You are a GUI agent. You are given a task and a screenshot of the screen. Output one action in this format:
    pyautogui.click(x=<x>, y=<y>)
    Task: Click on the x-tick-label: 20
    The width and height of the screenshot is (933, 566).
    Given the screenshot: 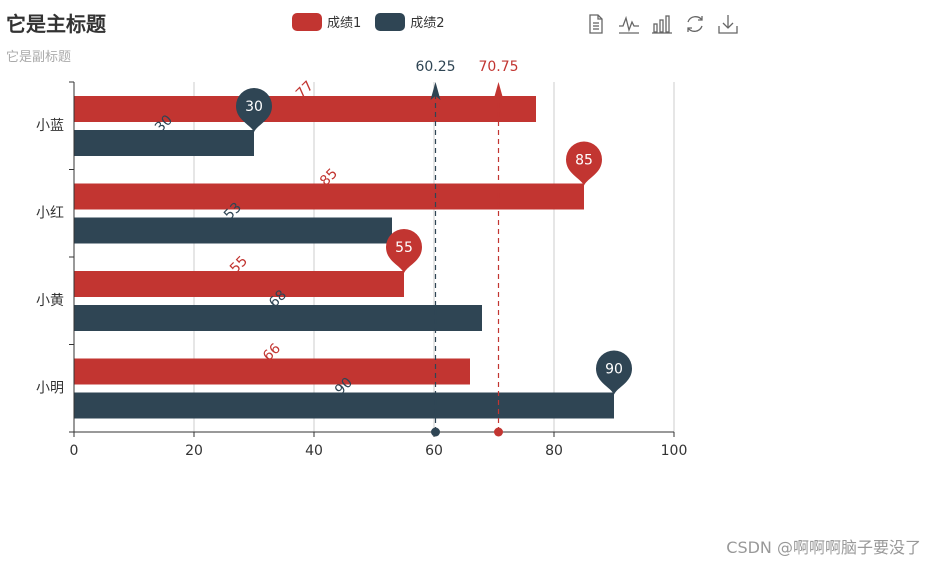 What is the action you would take?
    pyautogui.click(x=194, y=451)
    